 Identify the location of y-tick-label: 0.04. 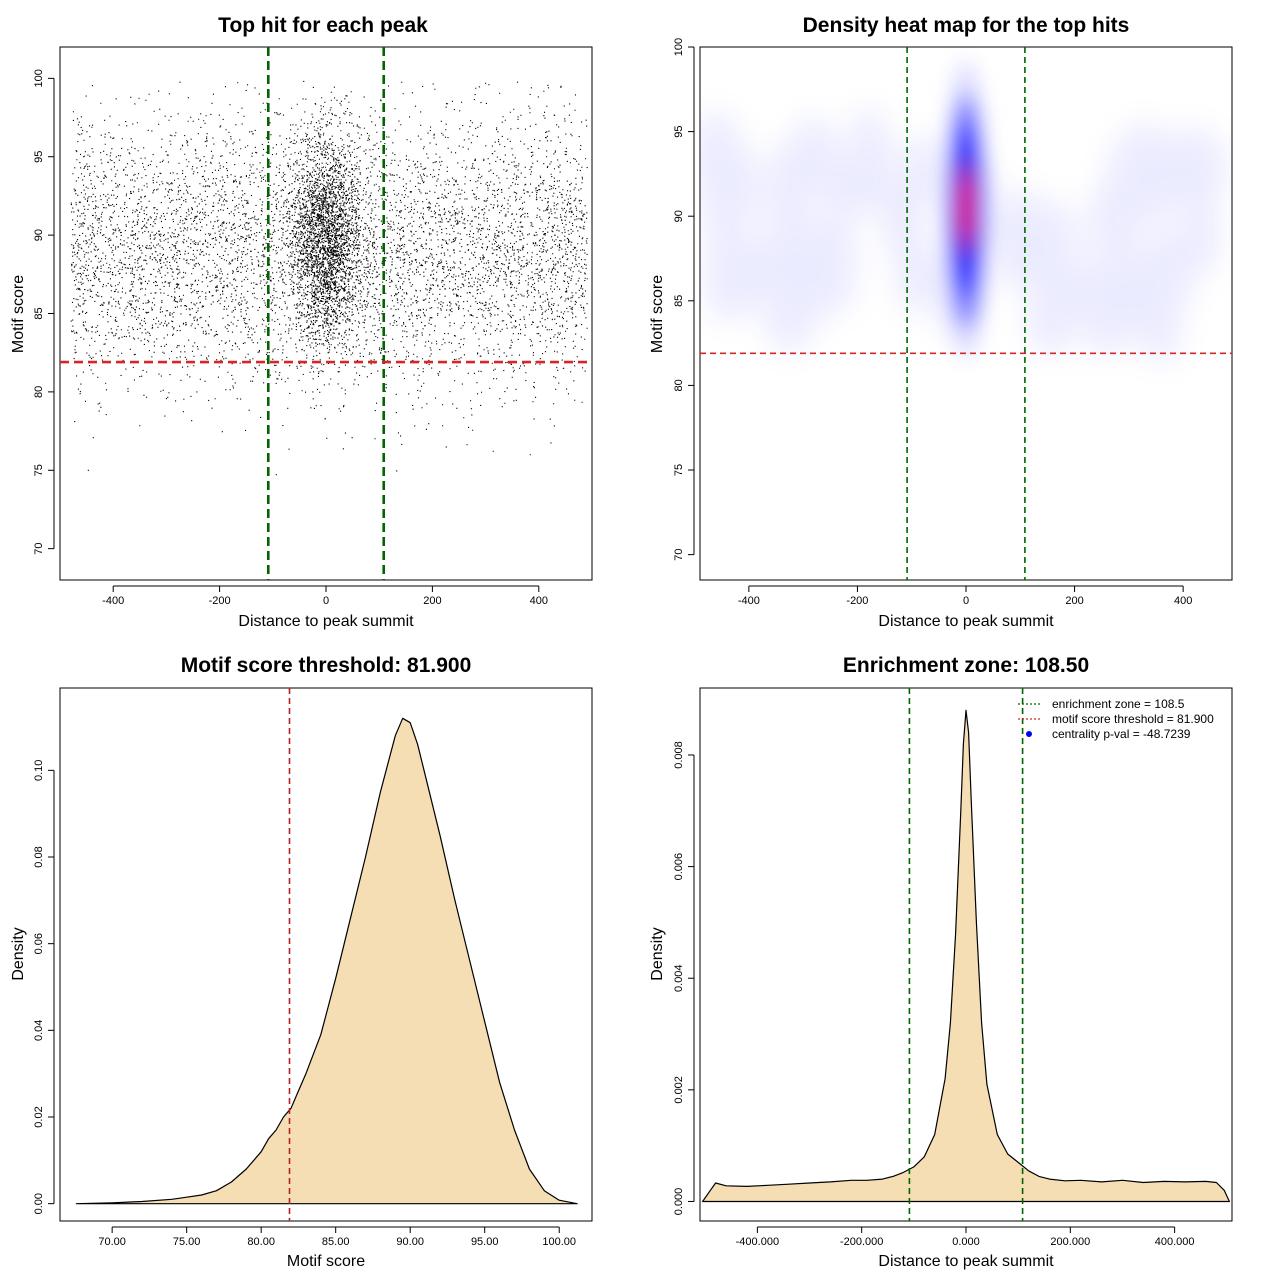
(39, 1030).